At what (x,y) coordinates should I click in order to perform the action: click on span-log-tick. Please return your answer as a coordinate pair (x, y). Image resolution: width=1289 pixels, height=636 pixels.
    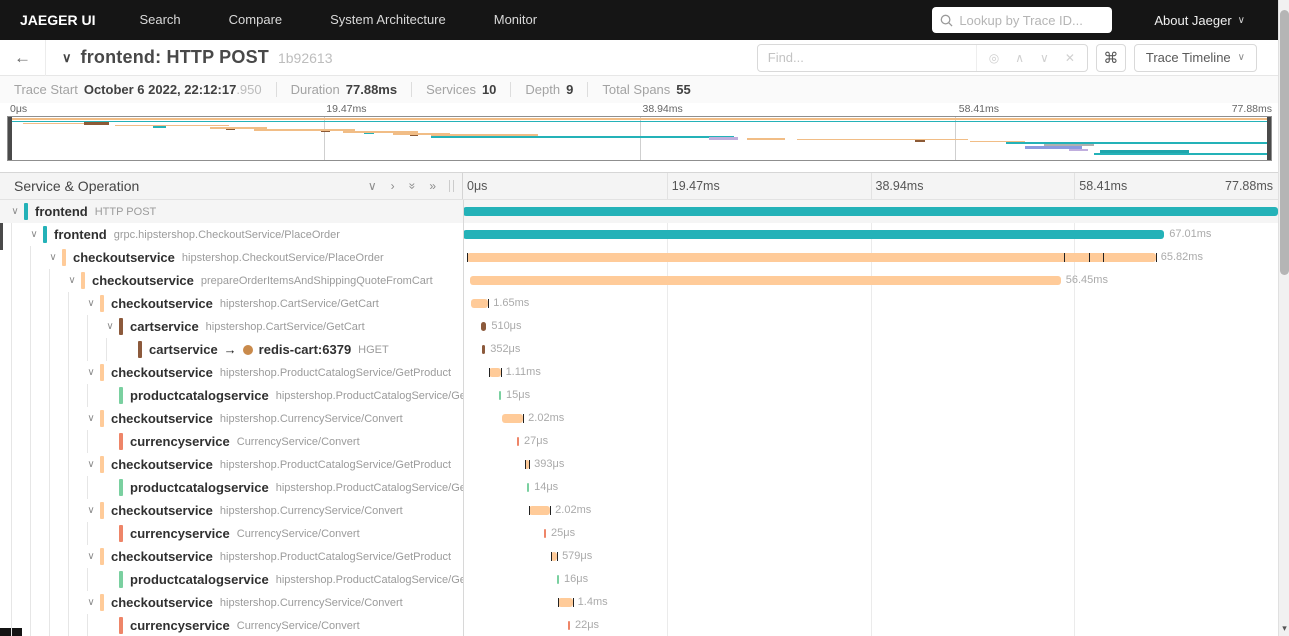
    Looking at the image, I should click on (573, 602).